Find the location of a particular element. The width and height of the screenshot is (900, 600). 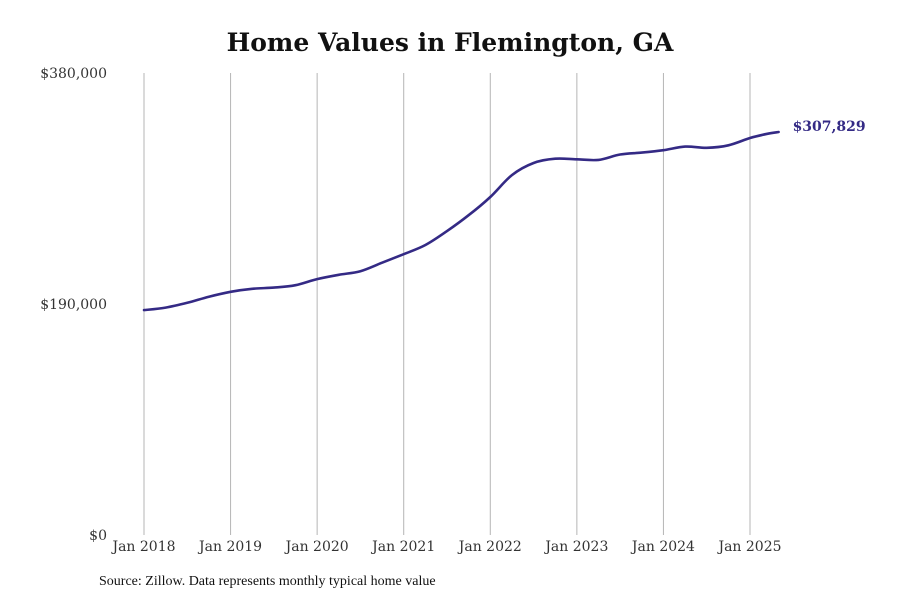

end-value-label: $307,829 is located at coordinates (829, 127).